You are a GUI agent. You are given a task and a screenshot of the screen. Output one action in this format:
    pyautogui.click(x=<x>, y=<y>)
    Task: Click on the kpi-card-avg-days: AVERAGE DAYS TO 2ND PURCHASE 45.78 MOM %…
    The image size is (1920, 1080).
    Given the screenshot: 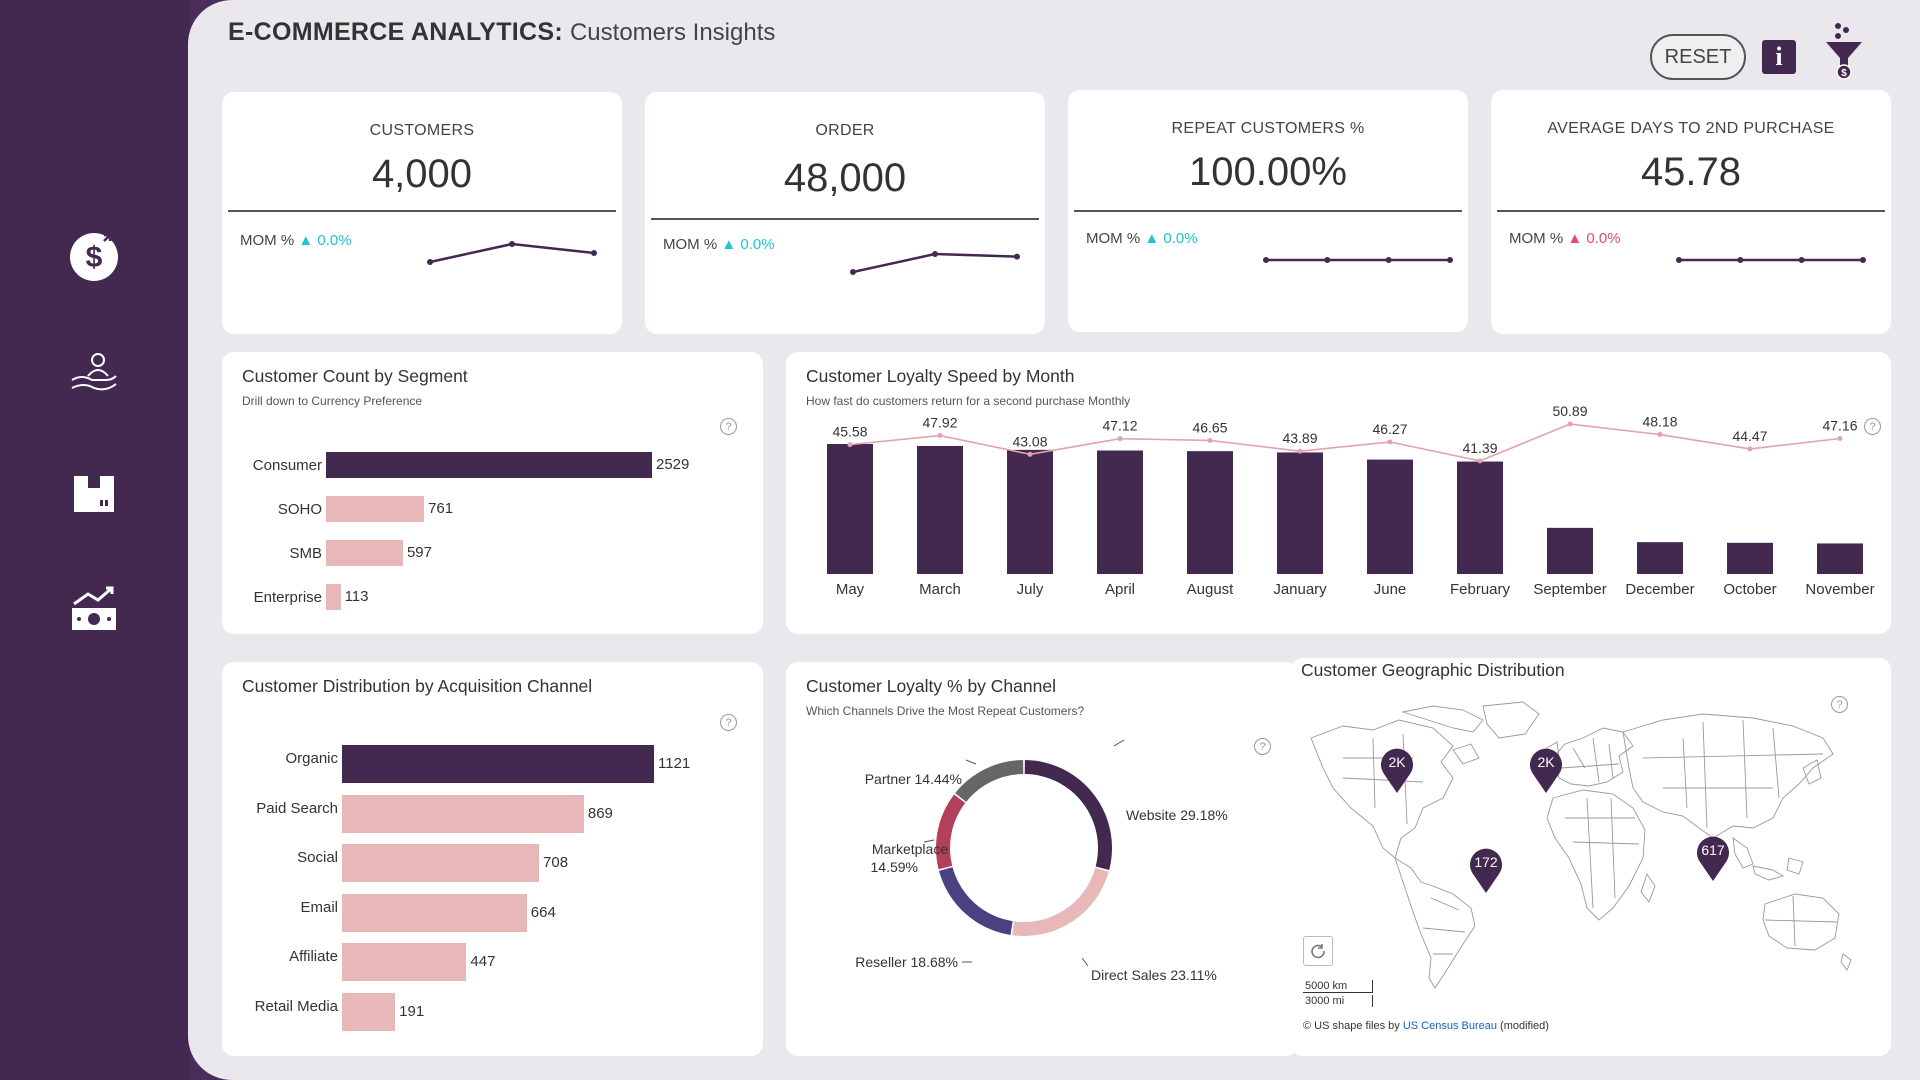 What is the action you would take?
    pyautogui.click(x=1691, y=212)
    